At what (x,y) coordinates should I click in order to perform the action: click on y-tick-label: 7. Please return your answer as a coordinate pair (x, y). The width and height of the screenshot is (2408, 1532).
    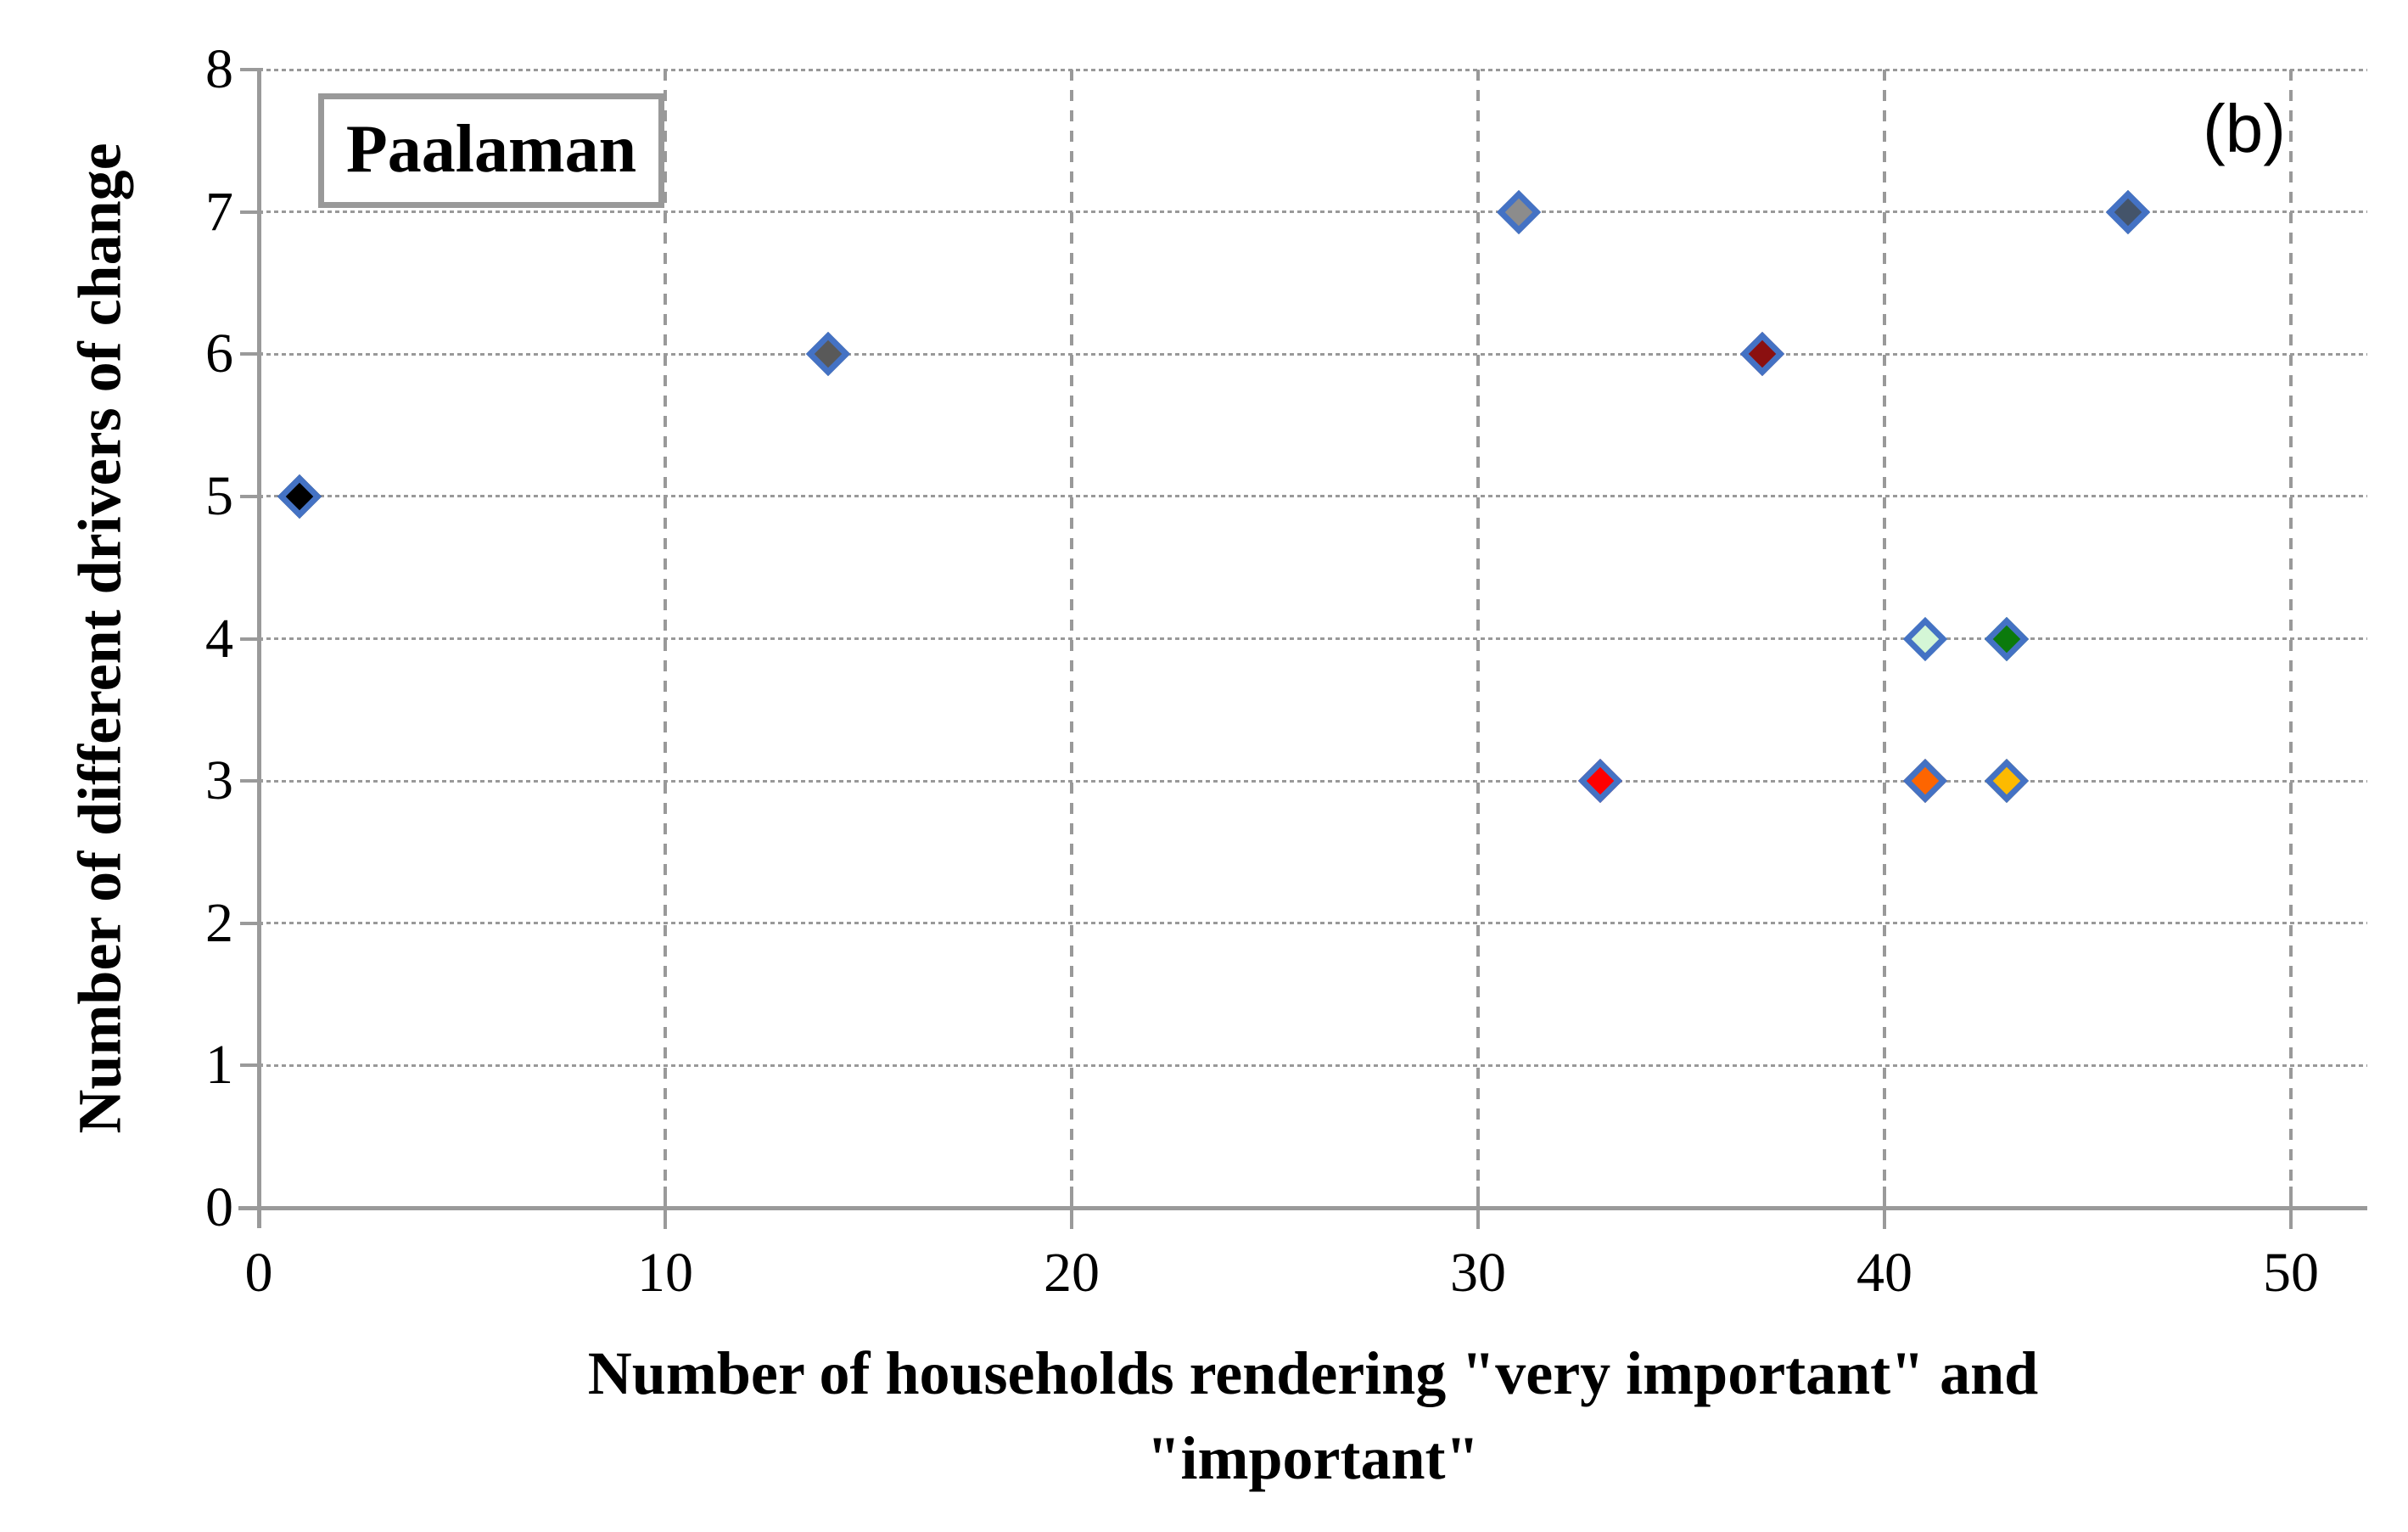
    Looking at the image, I should click on (219, 211).